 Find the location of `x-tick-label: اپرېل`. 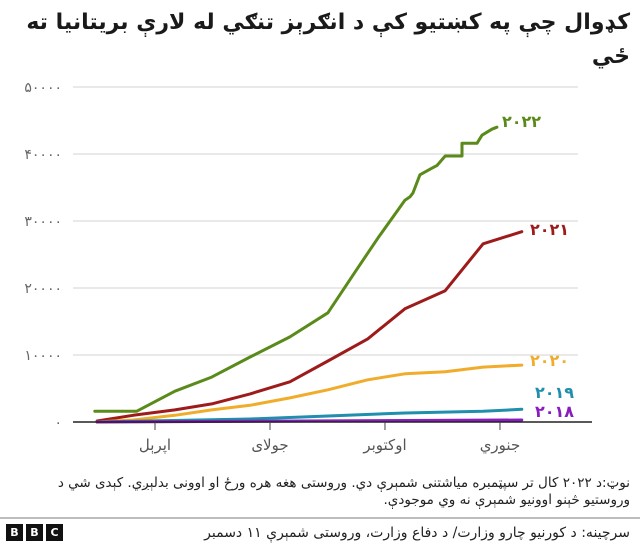

x-tick-label: اپرېل is located at coordinates (155, 445).